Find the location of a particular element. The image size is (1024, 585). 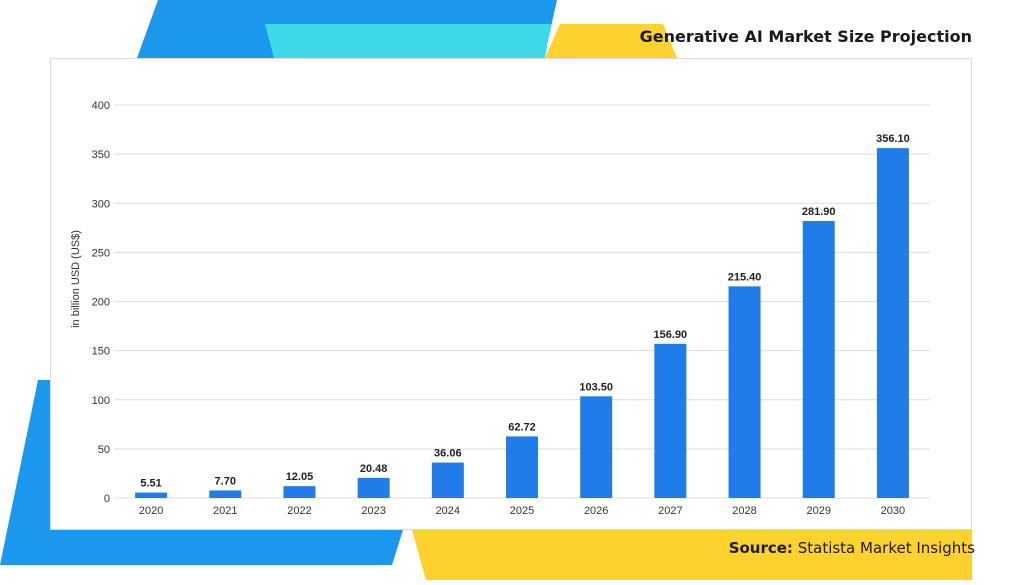

data-label-2023: 20.48 is located at coordinates (374, 469).